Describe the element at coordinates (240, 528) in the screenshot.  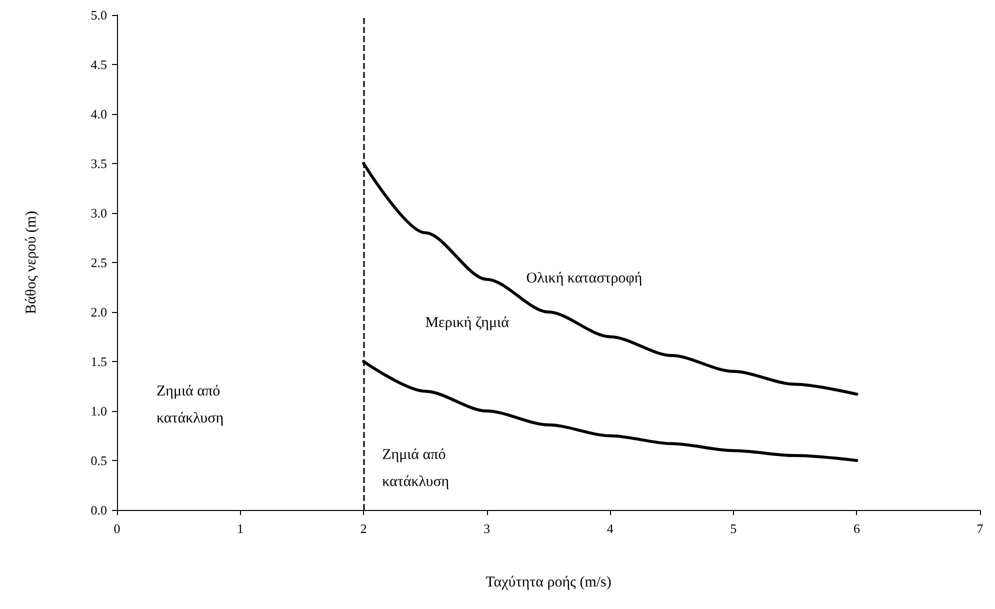
I see `x-tick-label: 1` at that location.